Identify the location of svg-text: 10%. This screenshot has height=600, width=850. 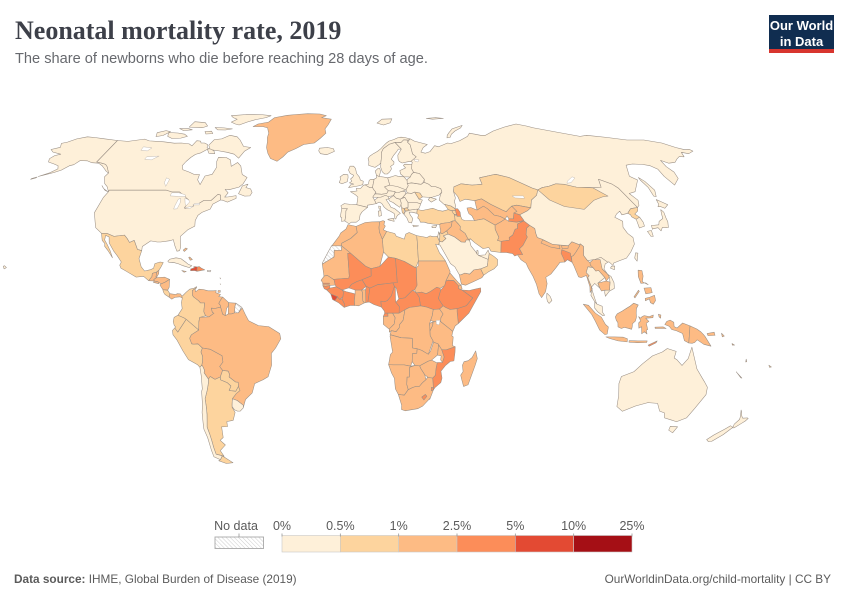
(573, 526).